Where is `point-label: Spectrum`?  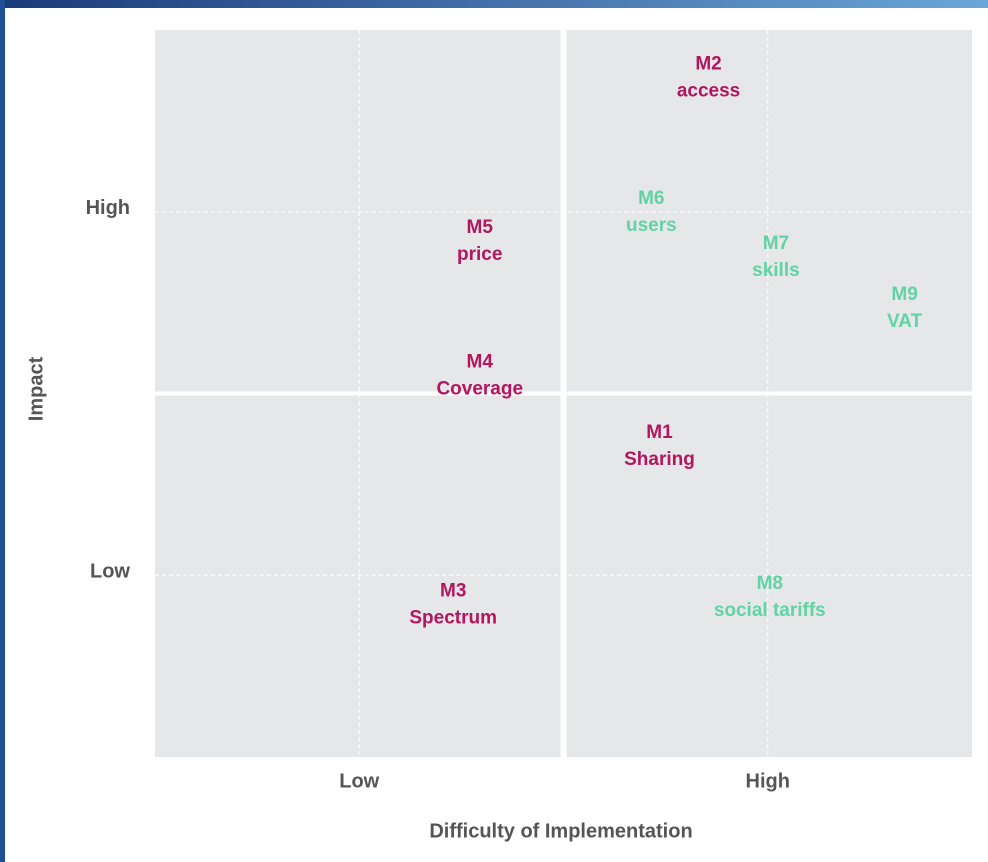
point-label: Spectrum is located at coordinates (453, 617).